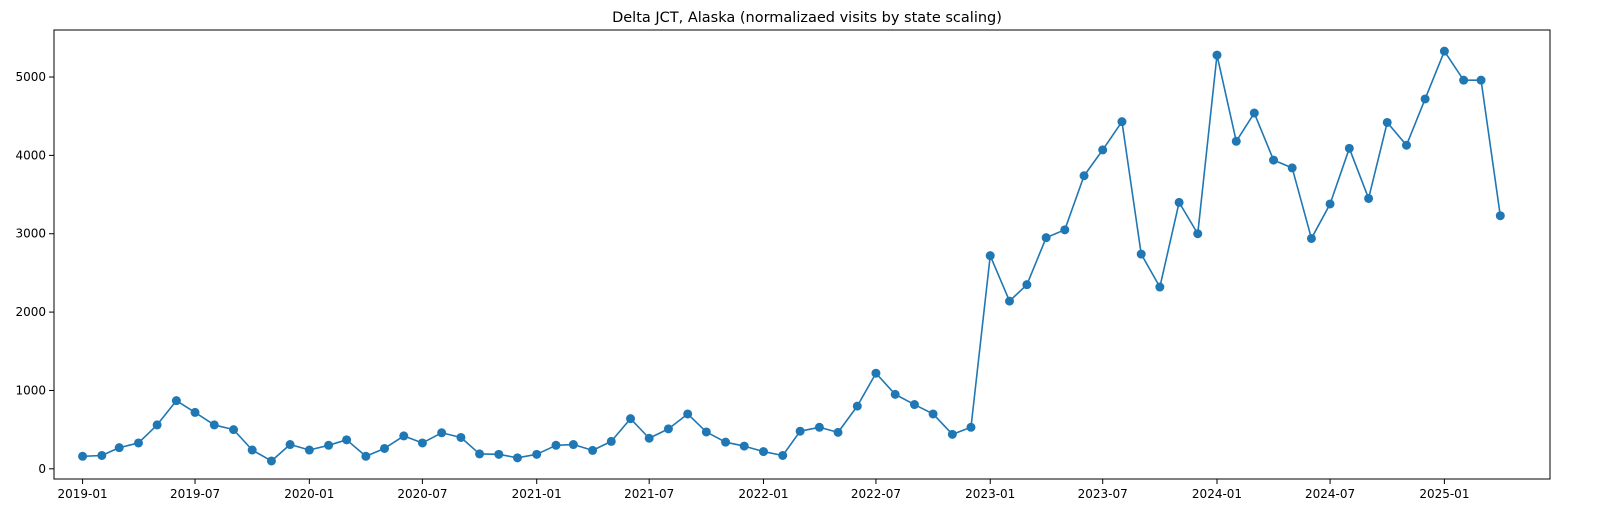  Describe the element at coordinates (30, 390) in the screenshot. I see `y-tick-label: 1000` at that location.